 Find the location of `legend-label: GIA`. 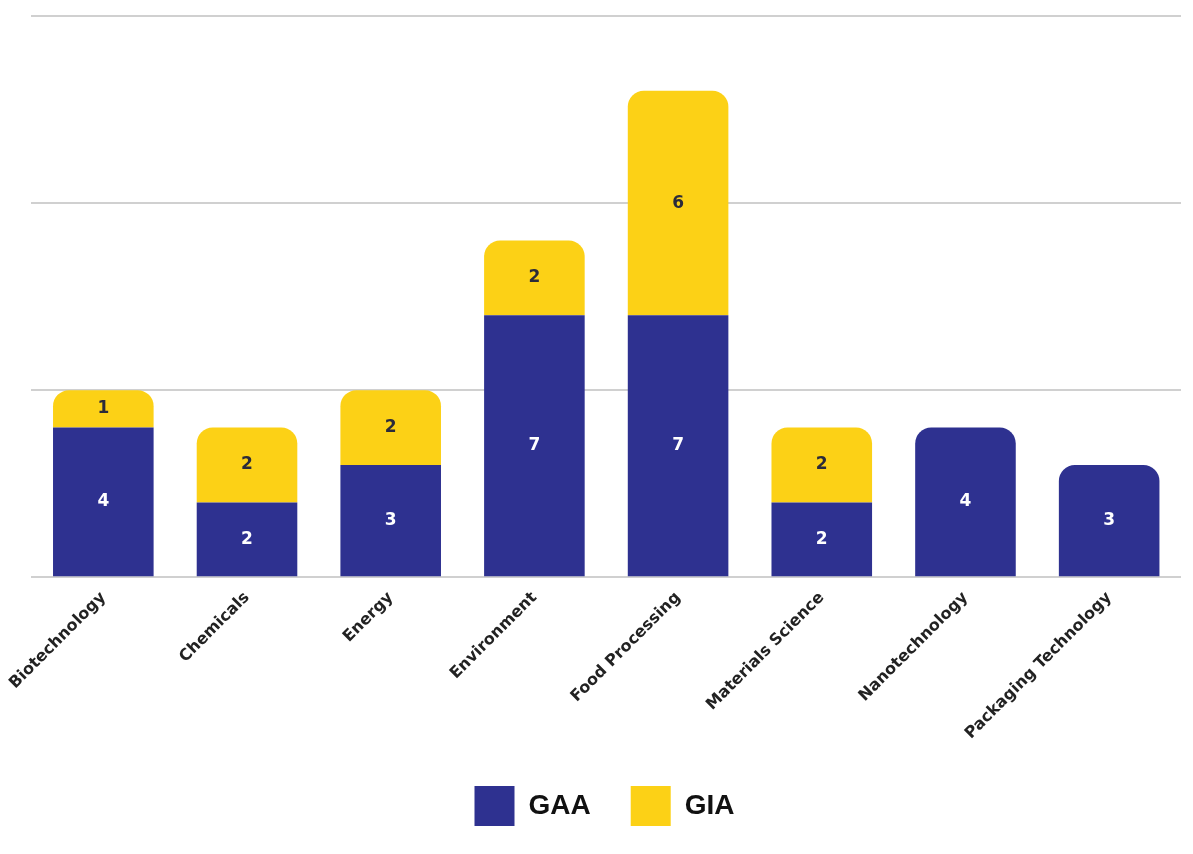

legend-label: GIA is located at coordinates (709, 804).